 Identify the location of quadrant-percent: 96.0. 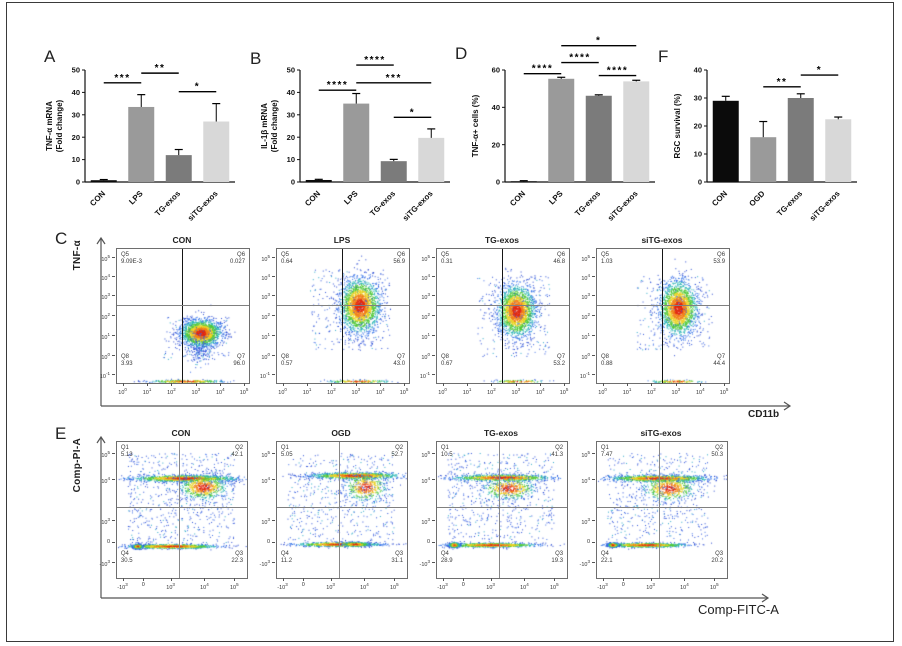
(239, 363).